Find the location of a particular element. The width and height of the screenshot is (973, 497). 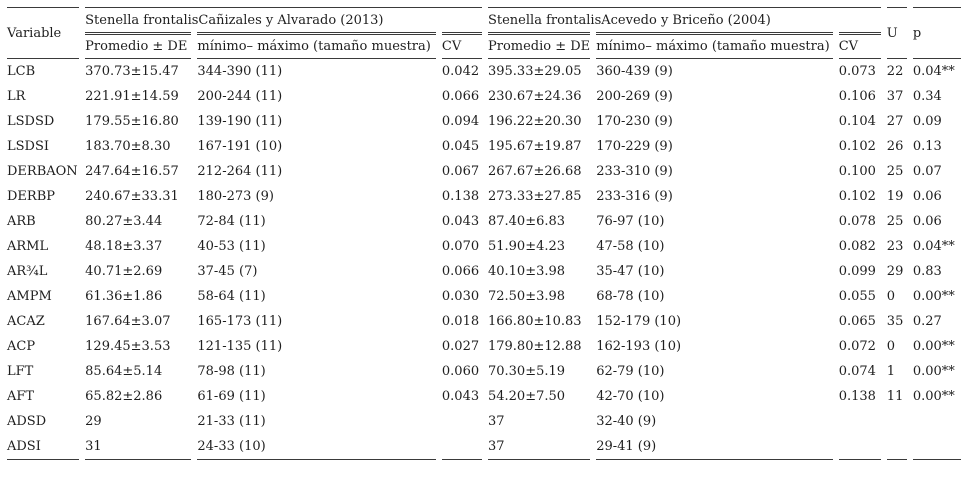

cell-g2-mean: 70.30±5.19 is located at coordinates (526, 371).